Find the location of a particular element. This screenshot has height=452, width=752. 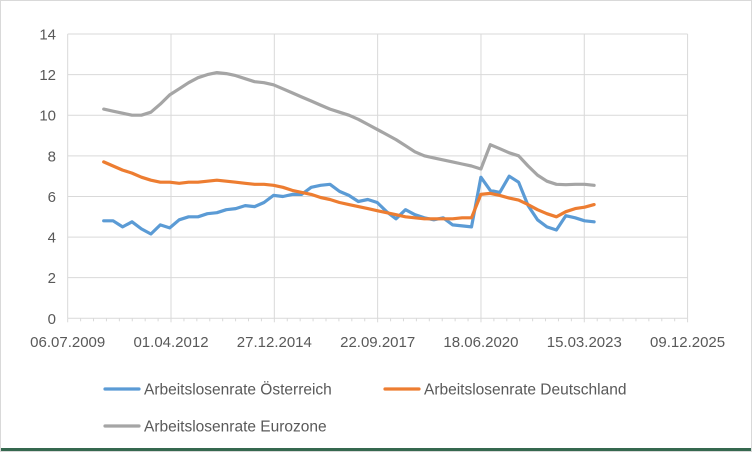

legend-item-eurozone: Arbeitslosenrate Eurozone is located at coordinates (215, 427).